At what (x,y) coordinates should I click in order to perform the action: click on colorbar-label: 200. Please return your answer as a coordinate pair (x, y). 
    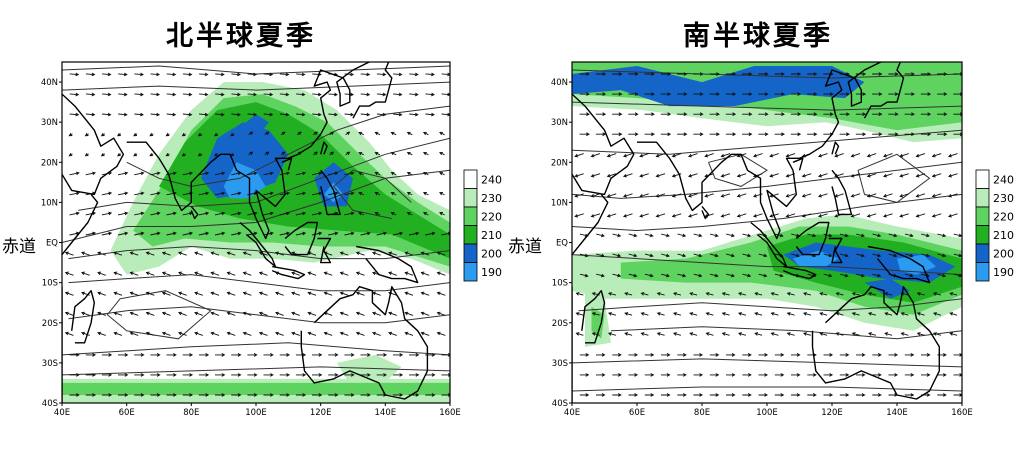
    Looking at the image, I should click on (1003, 253).